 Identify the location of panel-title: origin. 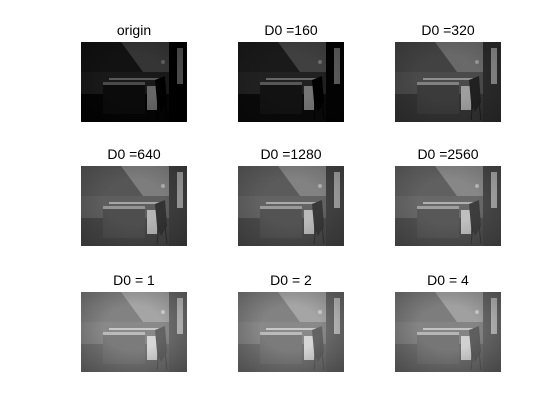
(134, 30).